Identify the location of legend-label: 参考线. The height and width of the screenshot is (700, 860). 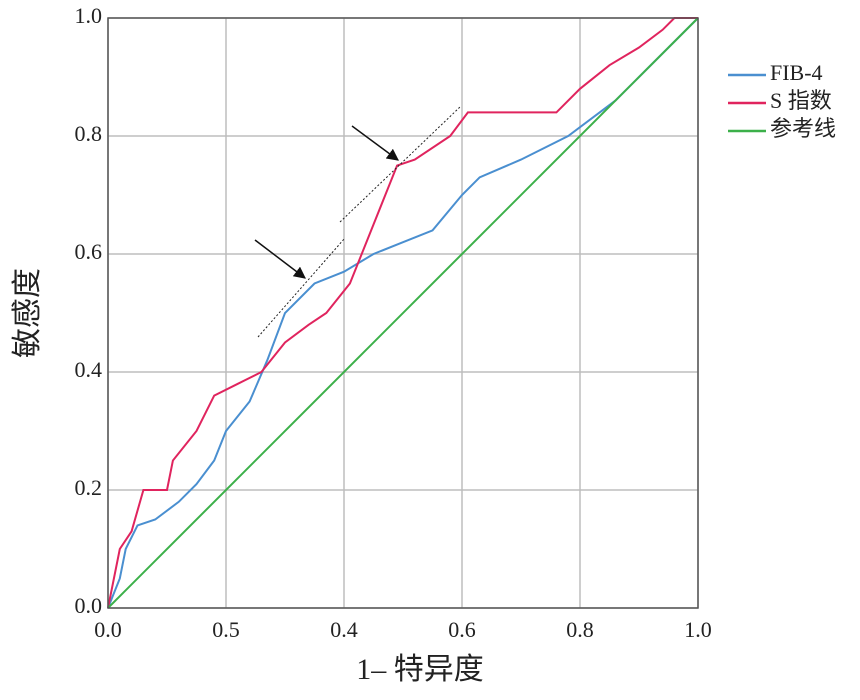
(803, 128).